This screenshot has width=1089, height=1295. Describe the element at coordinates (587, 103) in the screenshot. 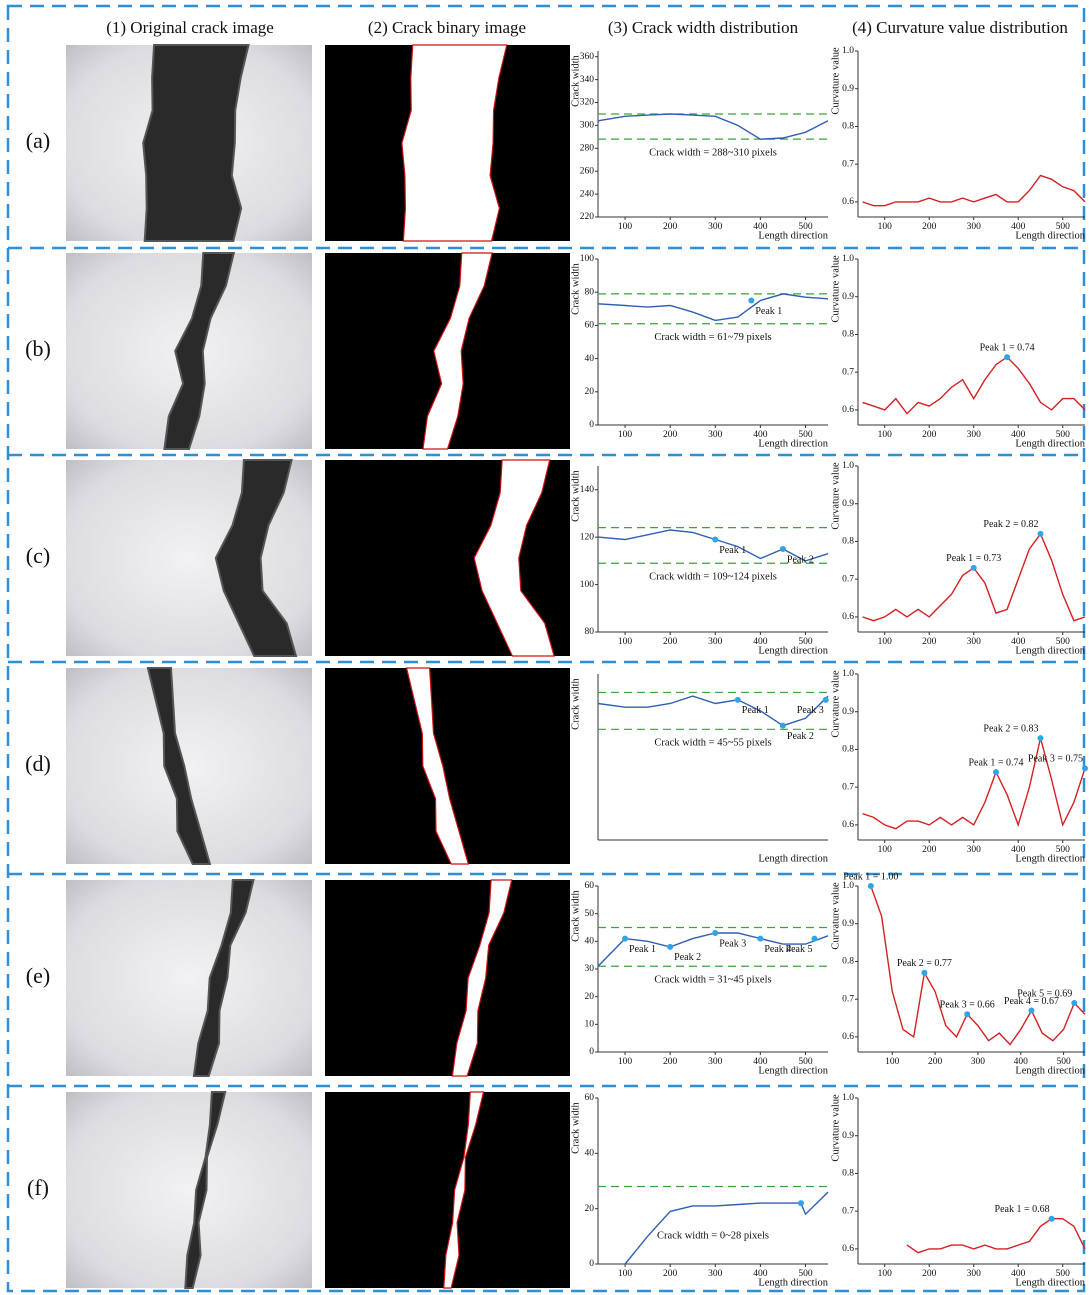

I see `y-tick-label: 320` at that location.